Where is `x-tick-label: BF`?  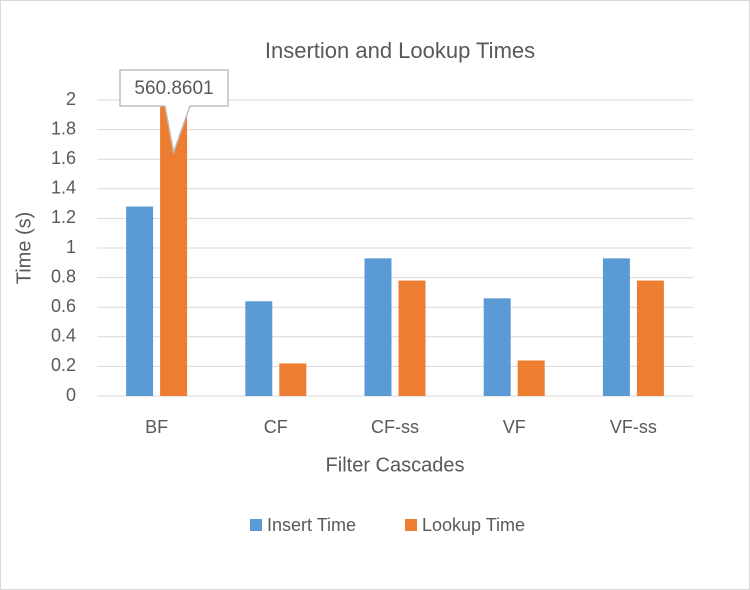 x-tick-label: BF is located at coordinates (156, 427).